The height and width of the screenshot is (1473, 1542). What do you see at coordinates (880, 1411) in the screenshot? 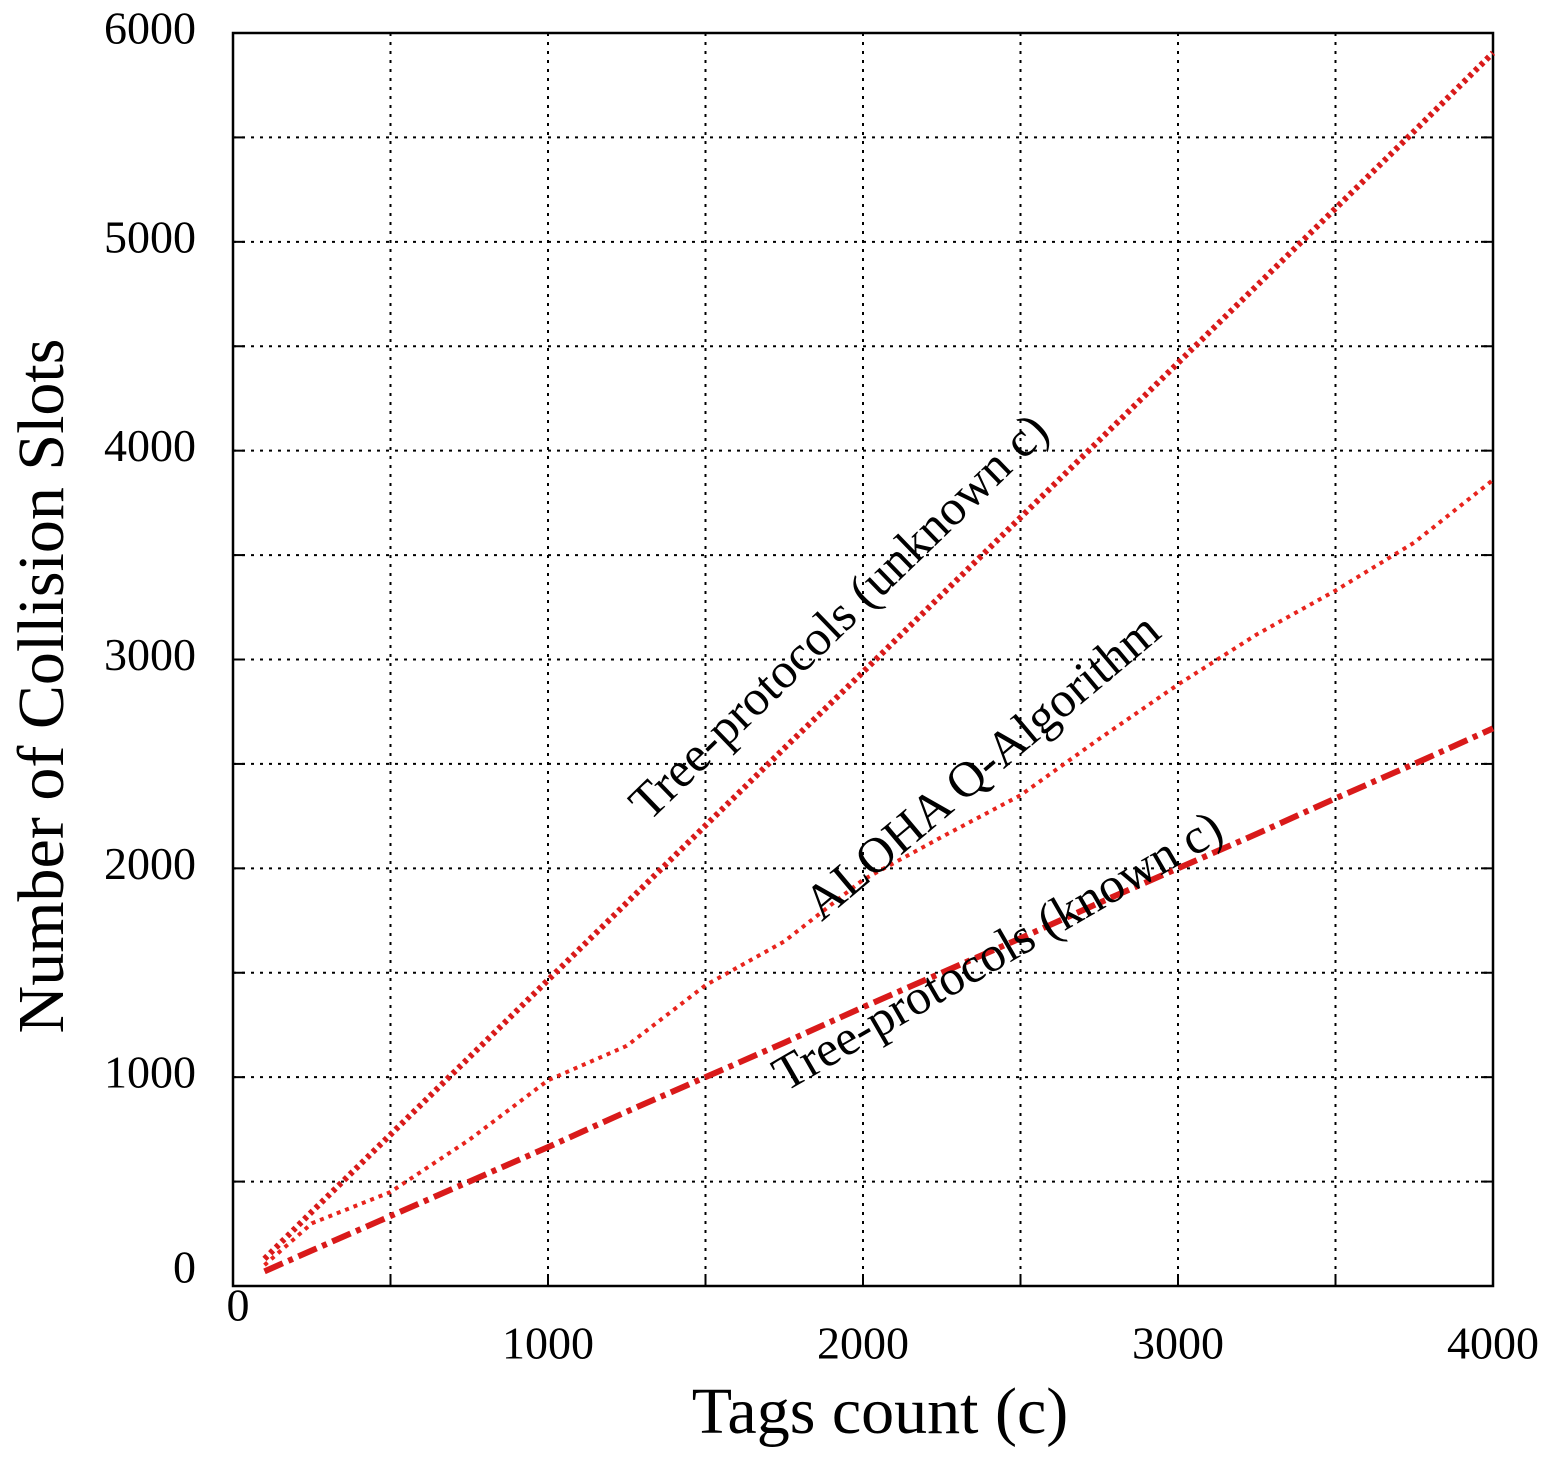
I see `x-axis-label: Tags count (c)` at bounding box center [880, 1411].